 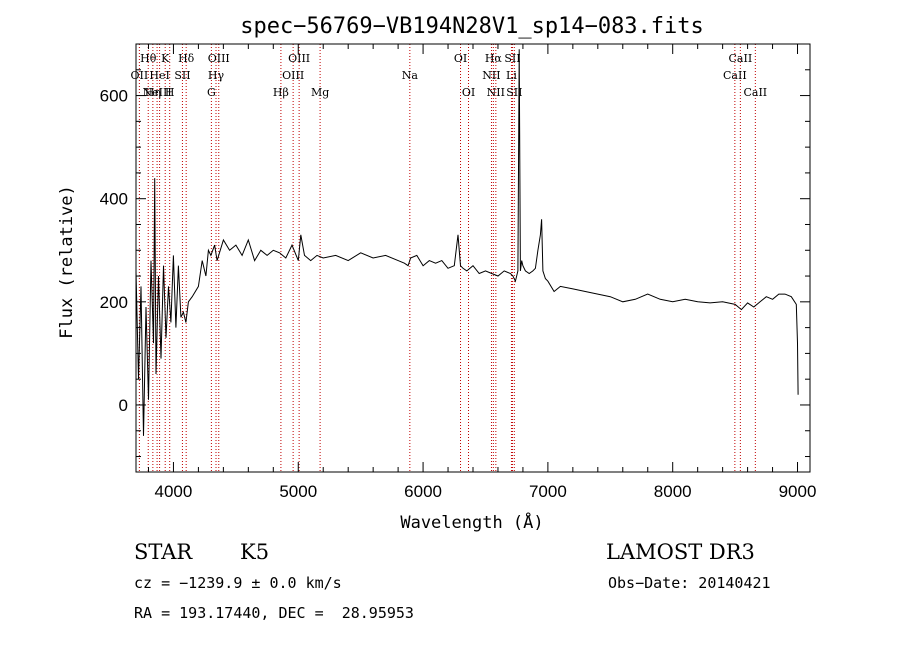 I want to click on emission-line-label: G, so click(x=211, y=92).